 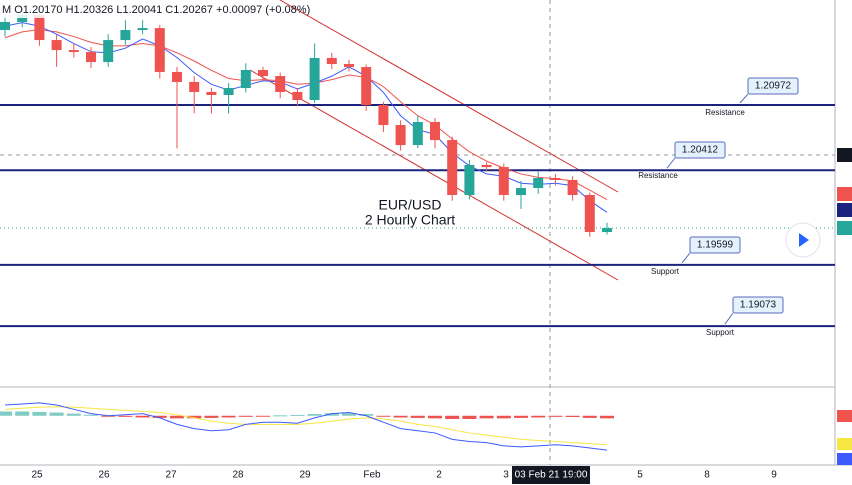 What do you see at coordinates (774, 475) in the screenshot?
I see `x-tick-label: 9` at bounding box center [774, 475].